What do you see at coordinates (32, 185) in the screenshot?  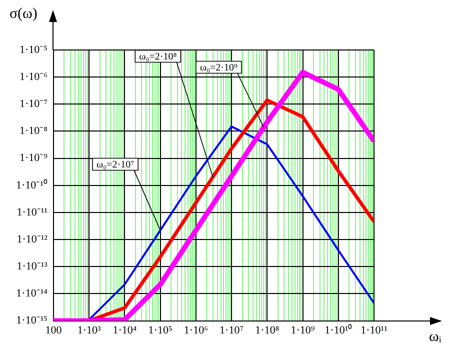 I see `y-tick-label: 1·10⁻¹⁰` at bounding box center [32, 185].